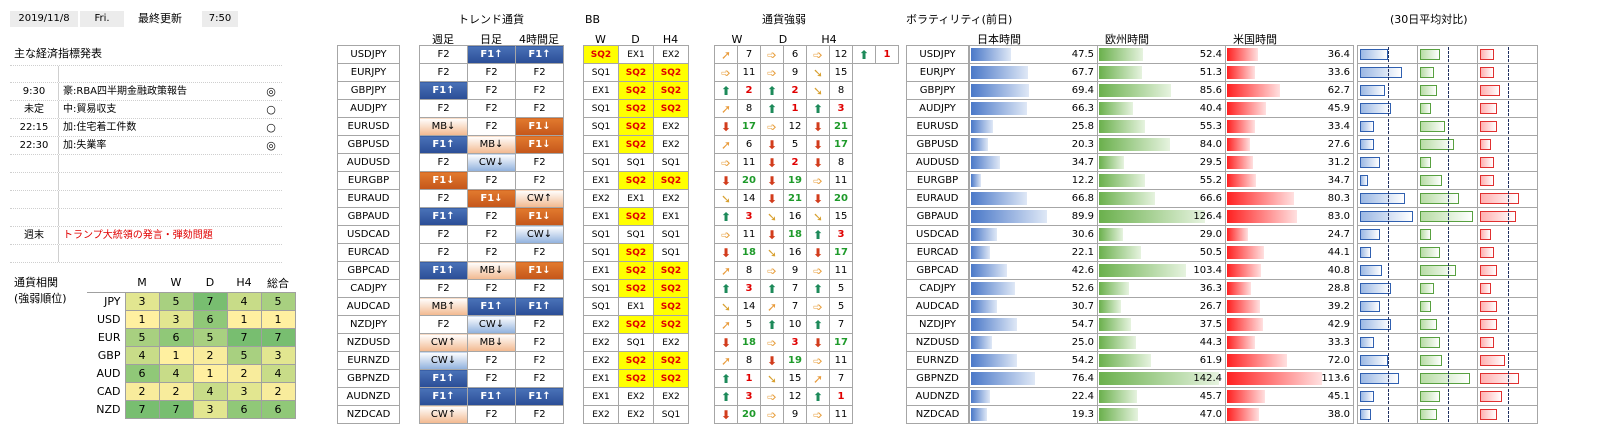 Image resolution: width=1599 pixels, height=434 pixels. Describe the element at coordinates (106, 391) in the screenshot. I see `currency-label: CAD` at that location.